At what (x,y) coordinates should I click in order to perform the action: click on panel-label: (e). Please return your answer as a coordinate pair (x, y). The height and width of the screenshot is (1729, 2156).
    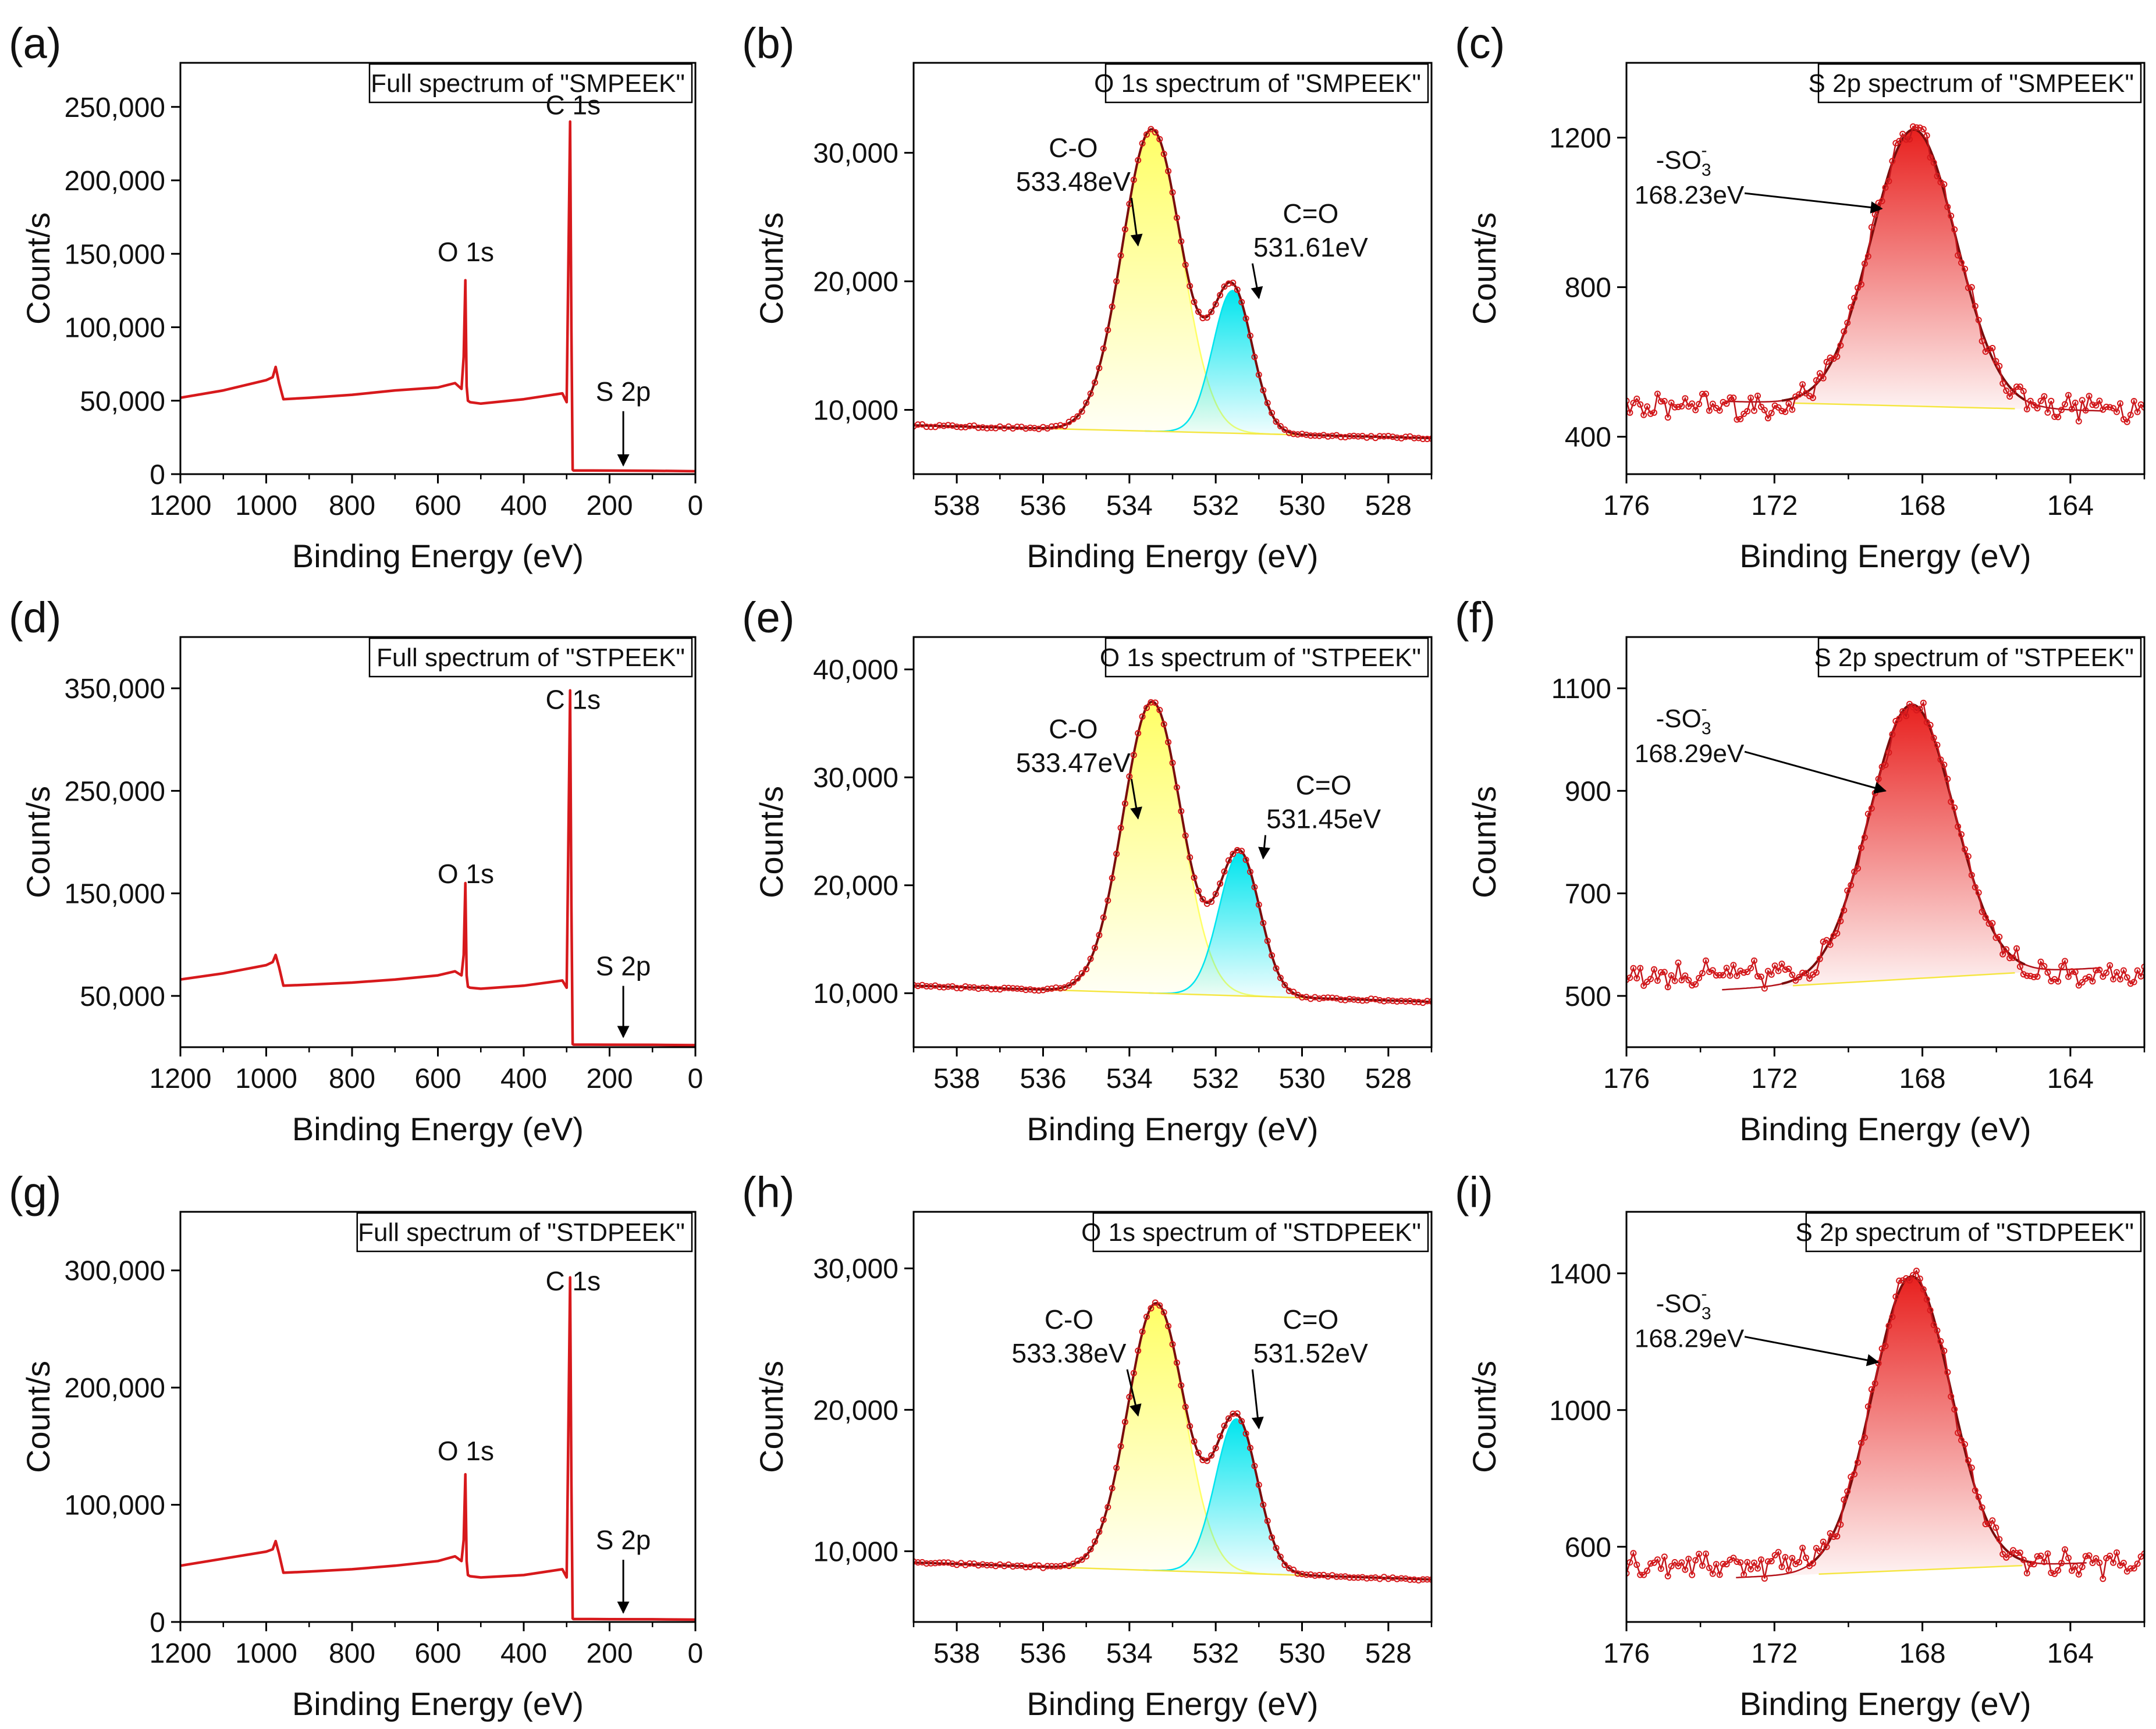
    Looking at the image, I should click on (768, 617).